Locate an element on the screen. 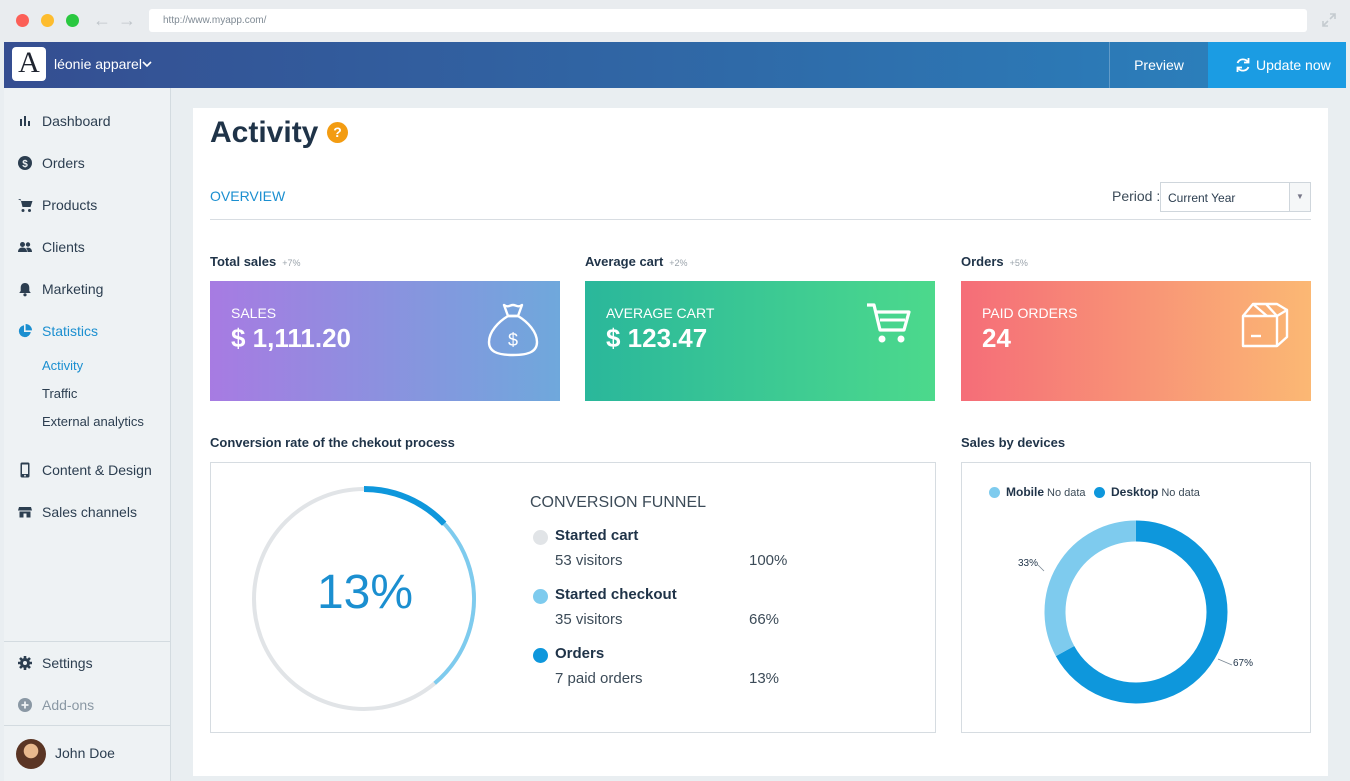 This screenshot has width=1350, height=781. phone-icon is located at coordinates (25, 470).